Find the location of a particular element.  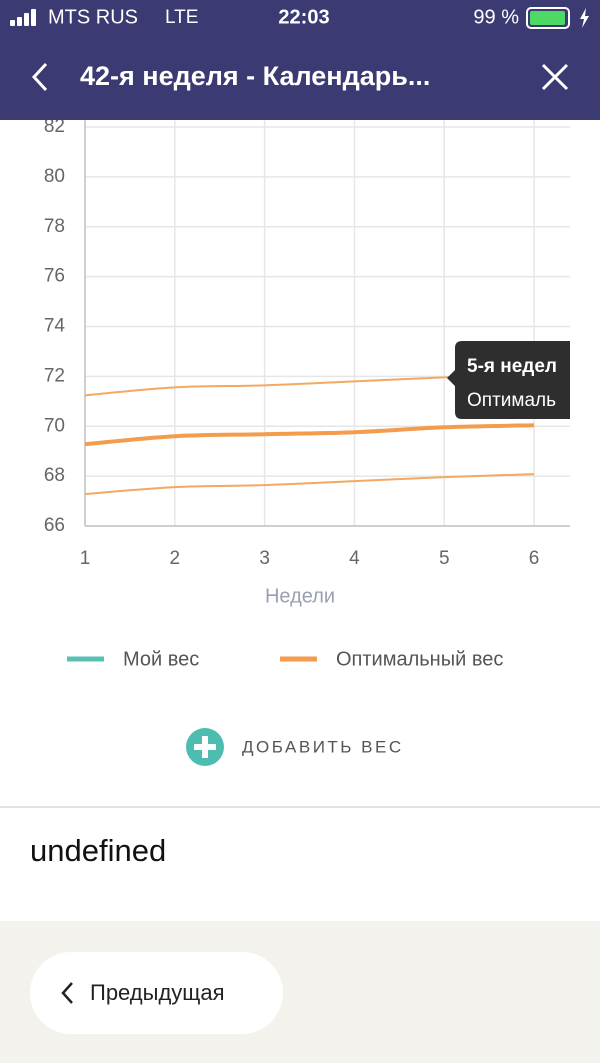

previous-button: Предыдущая is located at coordinates (156, 993).